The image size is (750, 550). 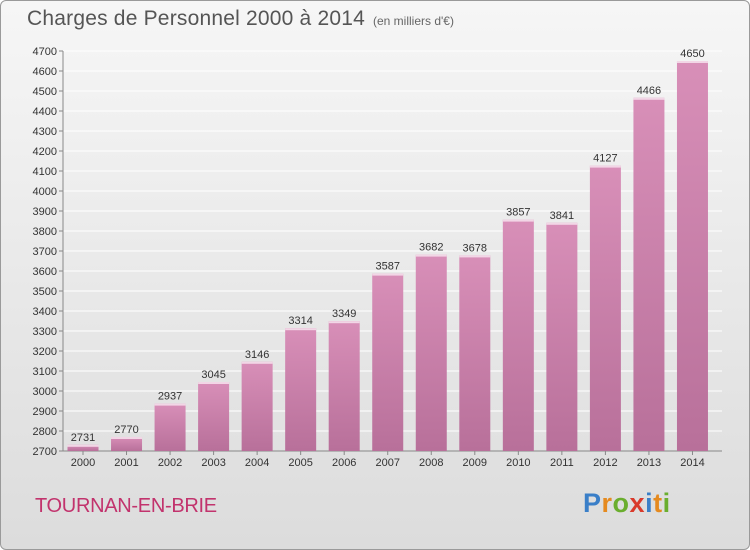 I want to click on y-tick-label: 4700, so click(x=45, y=52).